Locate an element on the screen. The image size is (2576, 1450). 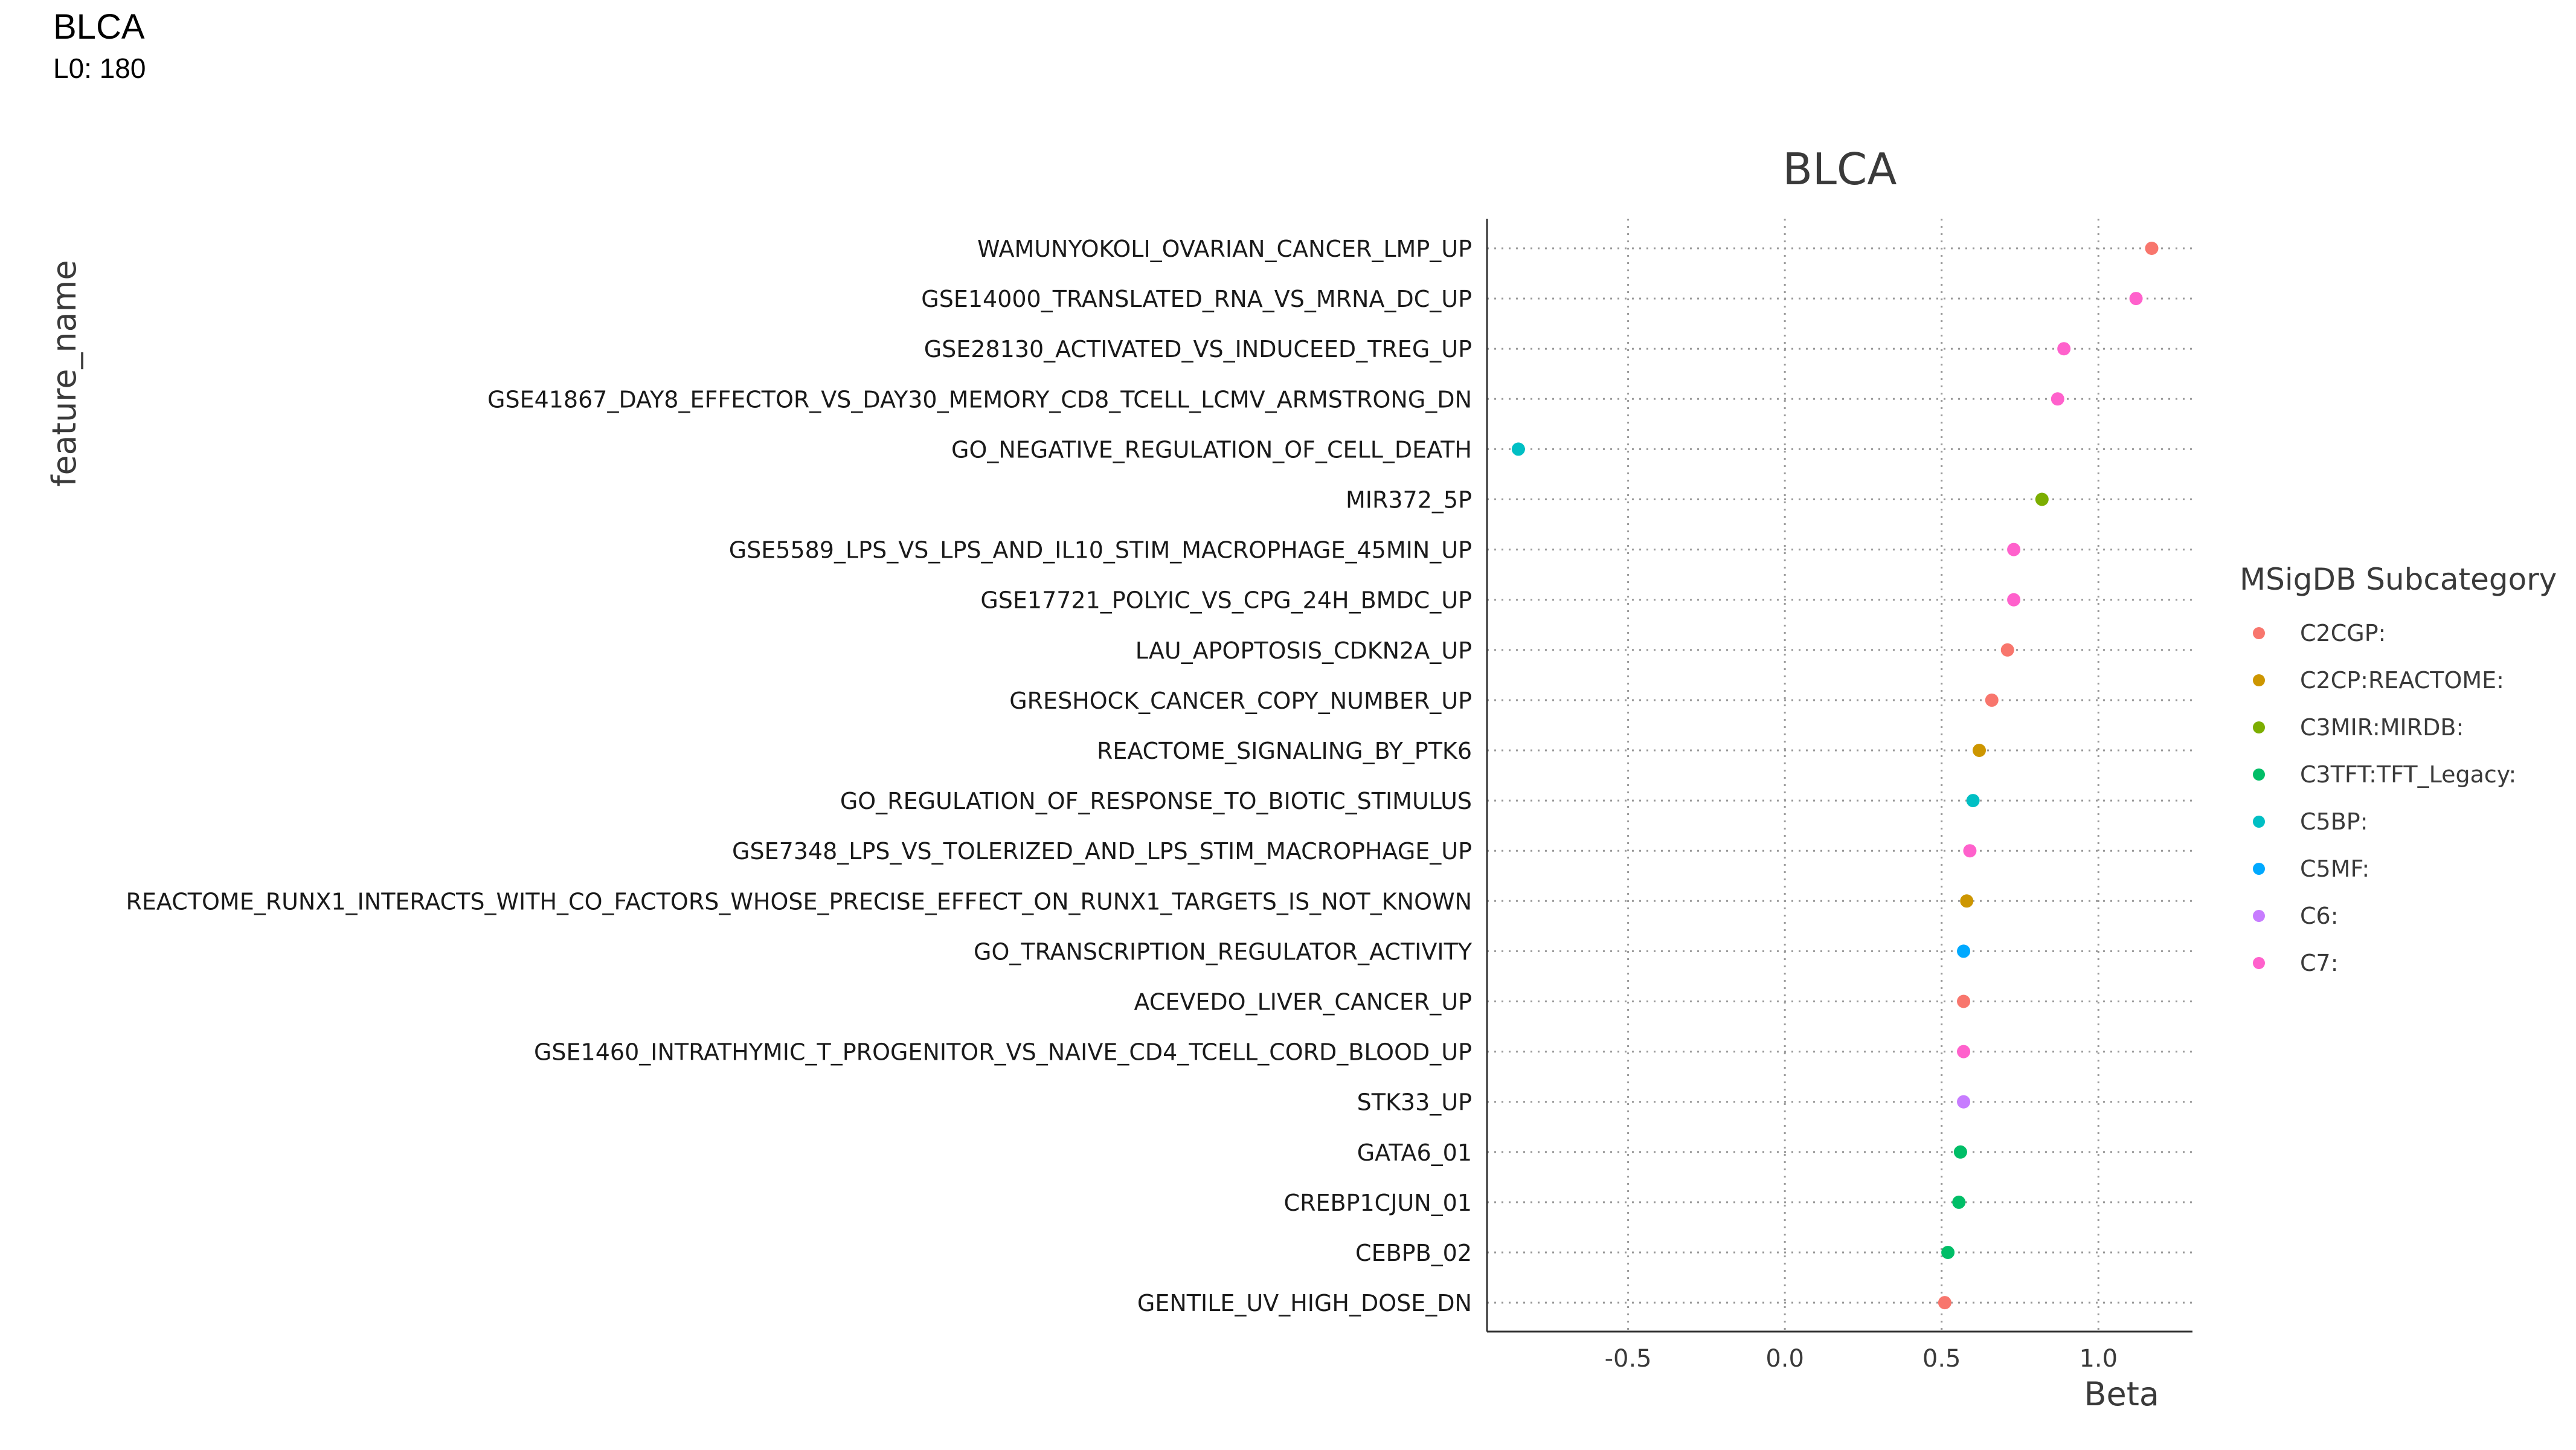
feature-label: GENTILE_UV_HIGH_DOSE_DN is located at coordinates (1304, 1303).